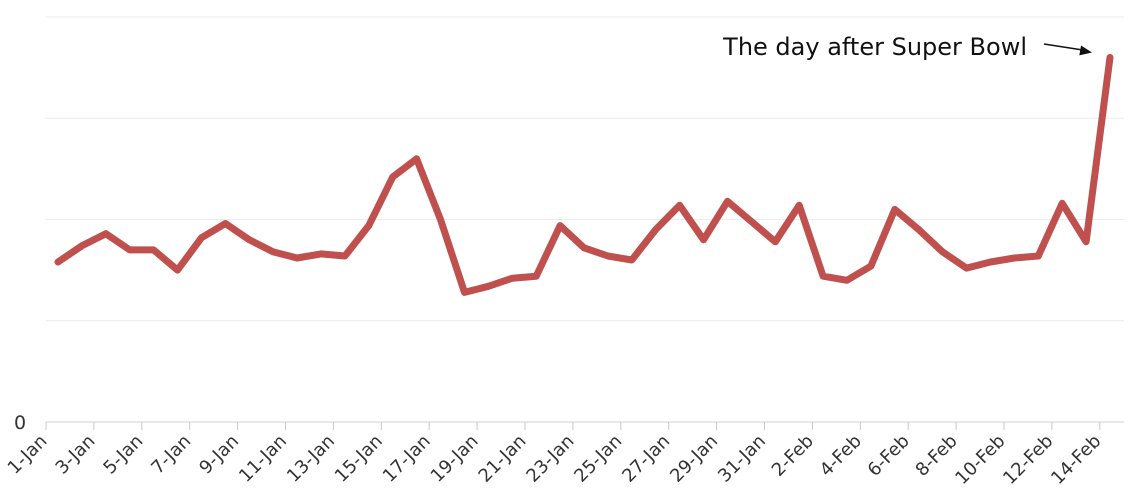 The image size is (1140, 504). What do you see at coordinates (1076, 460) in the screenshot?
I see `x-tick-label: 14-Feb` at bounding box center [1076, 460].